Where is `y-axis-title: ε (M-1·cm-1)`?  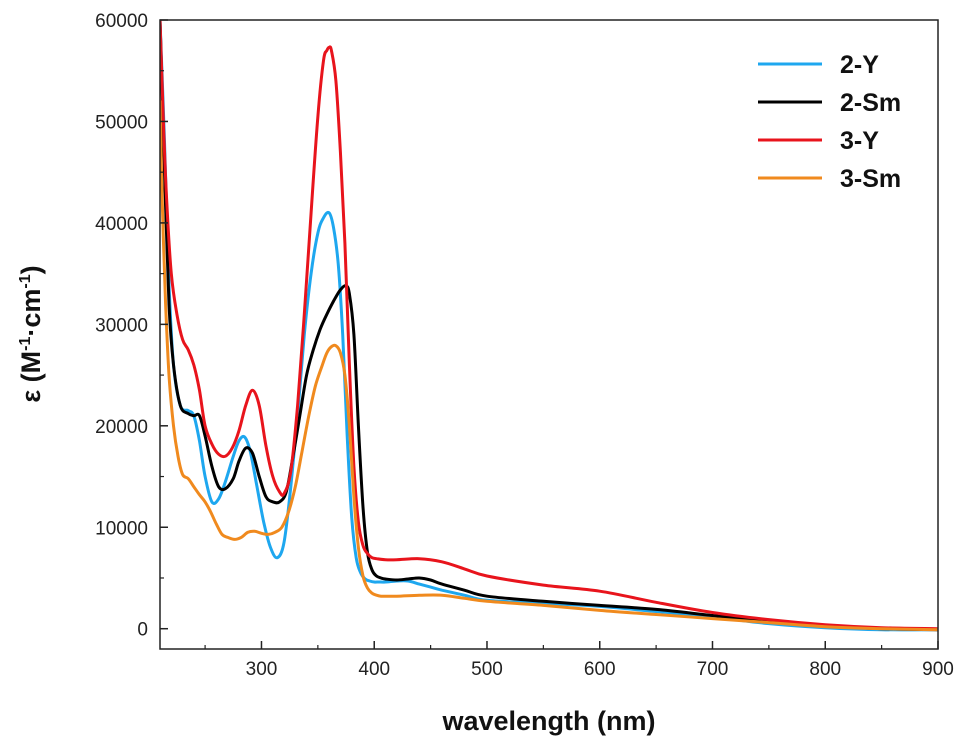
y-axis-title: ε (M-1·cm-1) is located at coordinates (31, 333).